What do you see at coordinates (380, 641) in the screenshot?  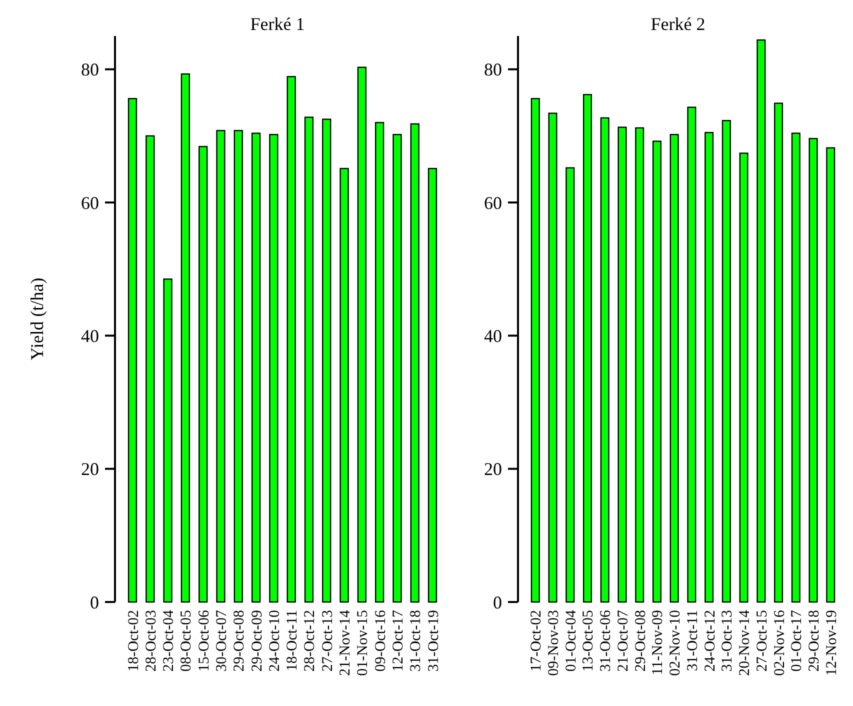 I see `x-tick-label: 09-Oct-16` at bounding box center [380, 641].